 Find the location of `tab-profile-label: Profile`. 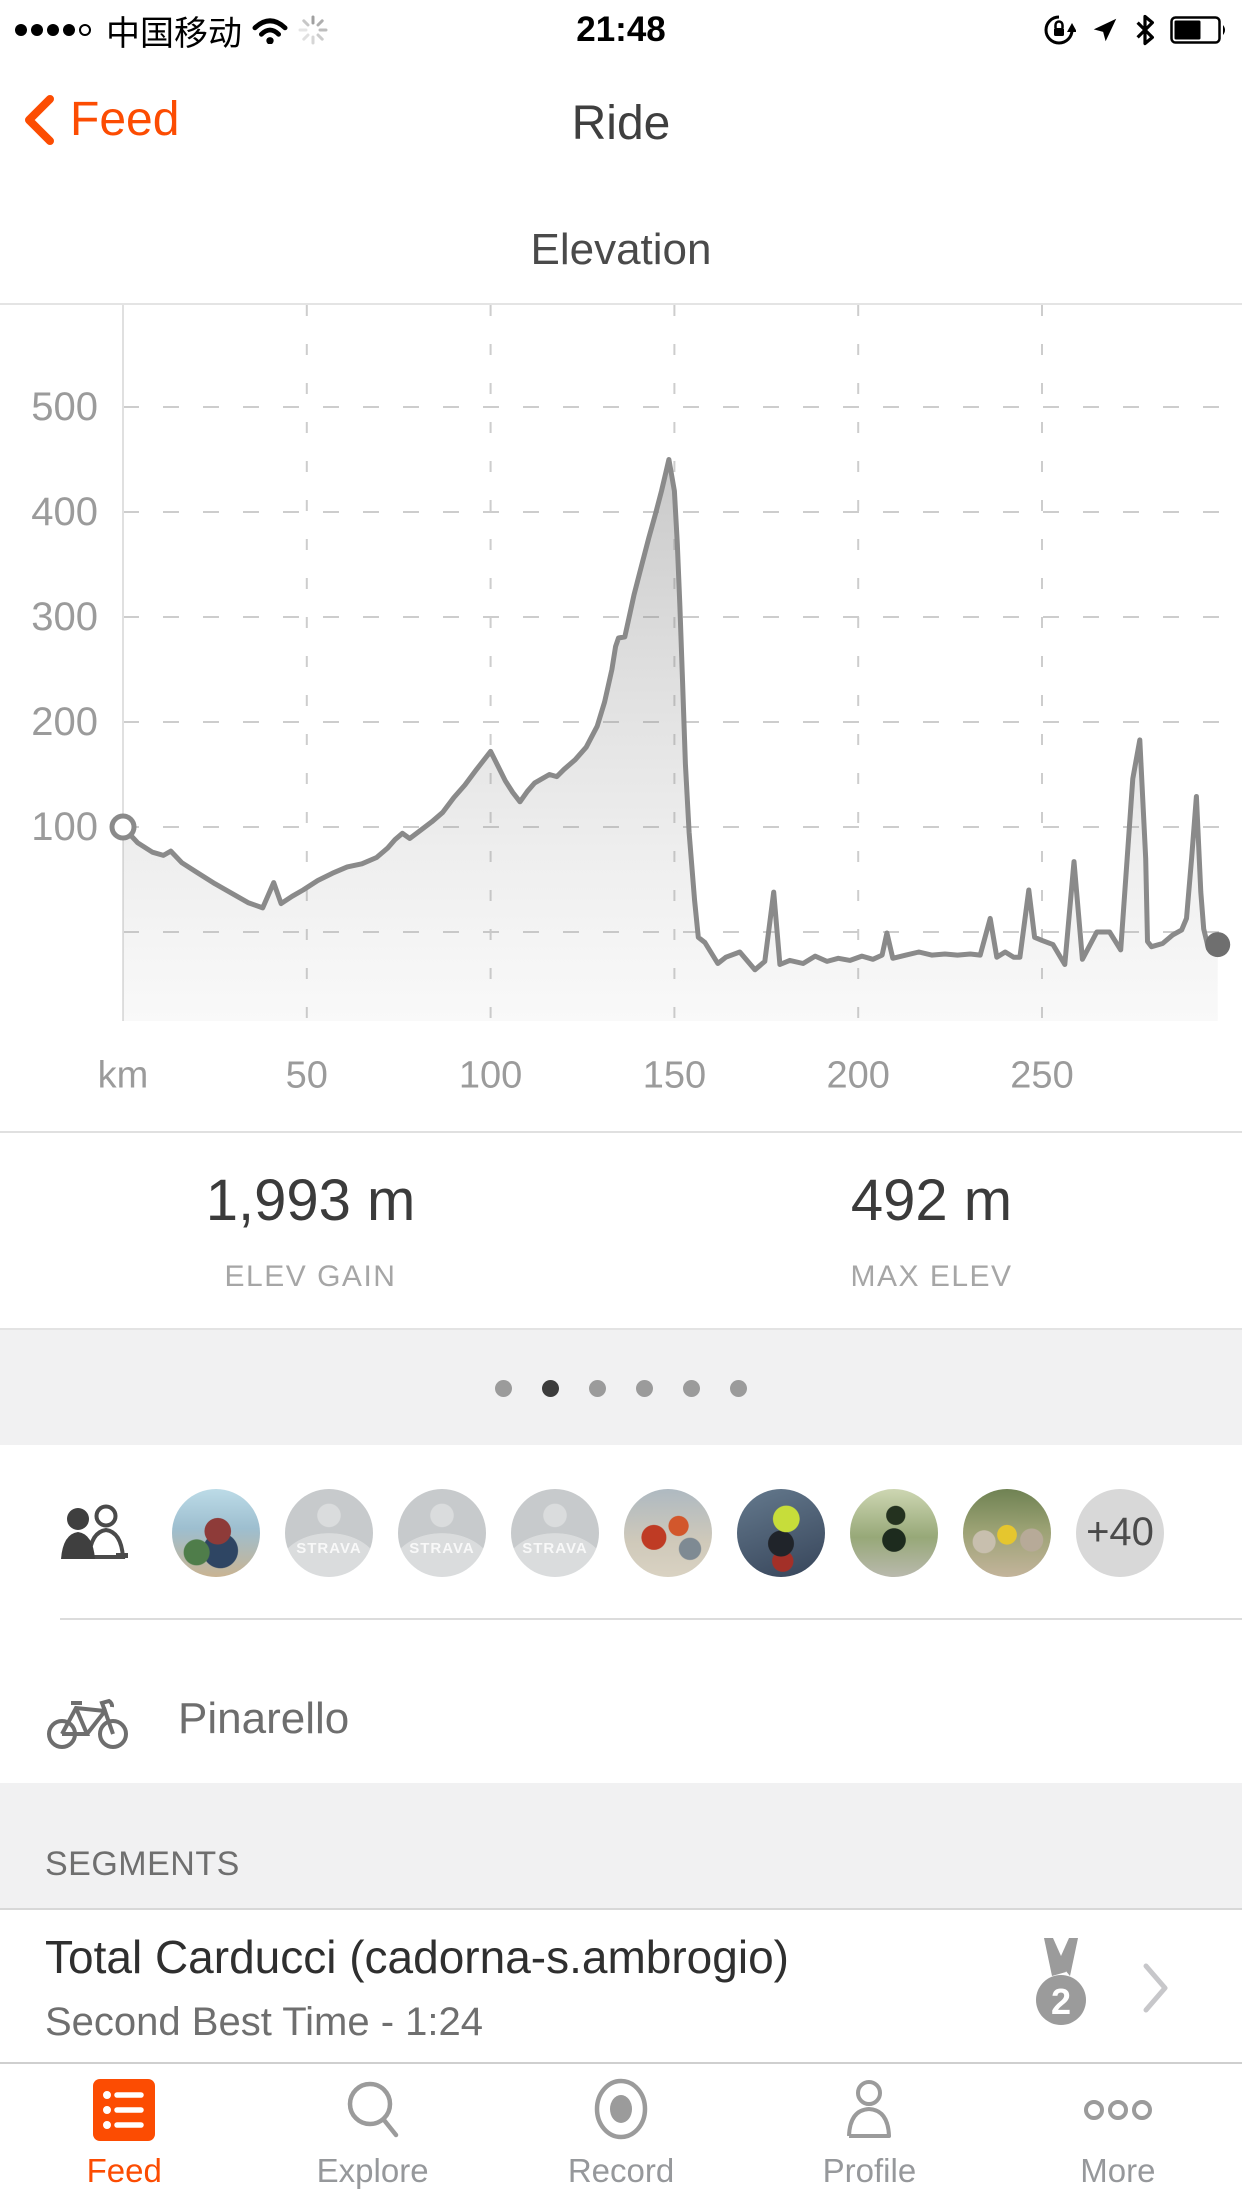

tab-profile-label: Profile is located at coordinates (869, 2170).